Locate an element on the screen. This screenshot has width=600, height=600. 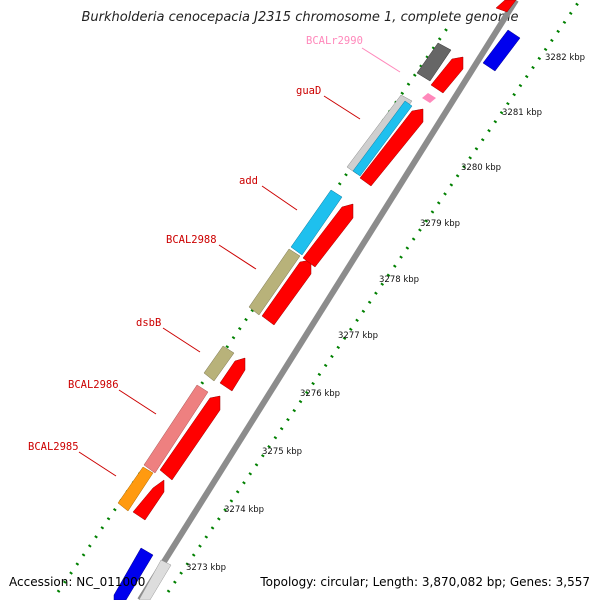
scale-label: 3278 kbp is located at coordinates (399, 280).